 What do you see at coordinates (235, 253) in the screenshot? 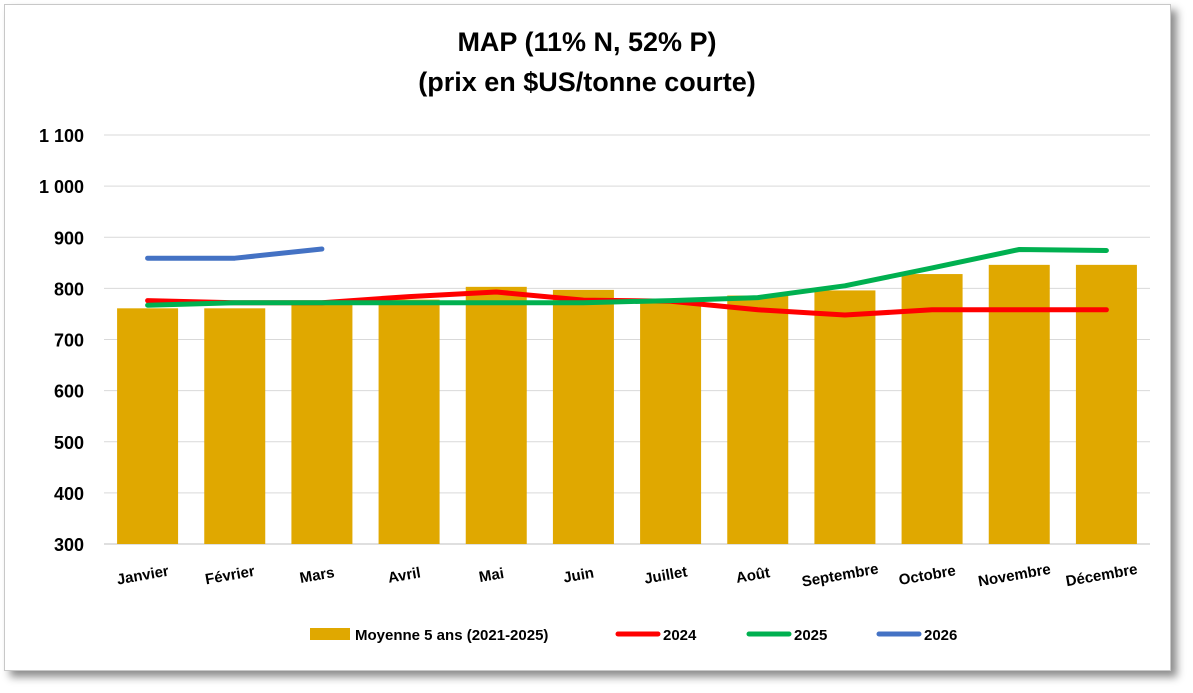
I see `series-line-2026` at bounding box center [235, 253].